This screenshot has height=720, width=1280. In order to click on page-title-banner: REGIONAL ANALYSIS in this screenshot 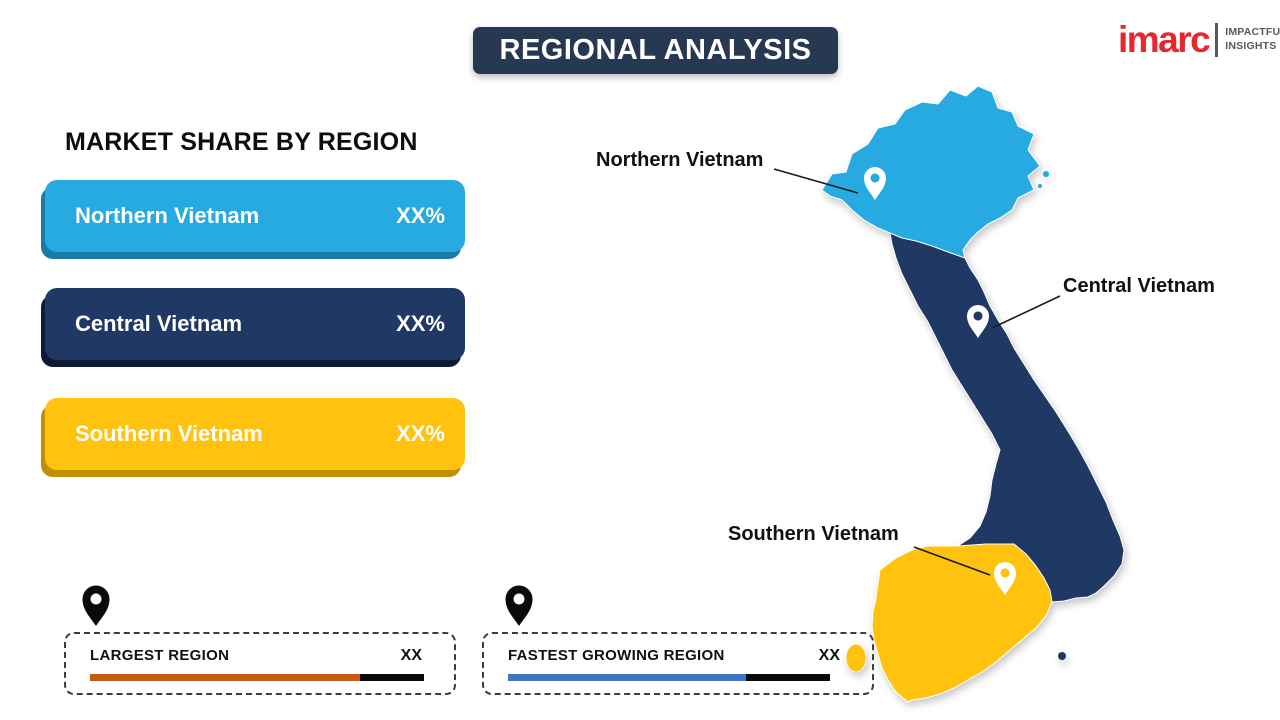, I will do `click(655, 50)`.